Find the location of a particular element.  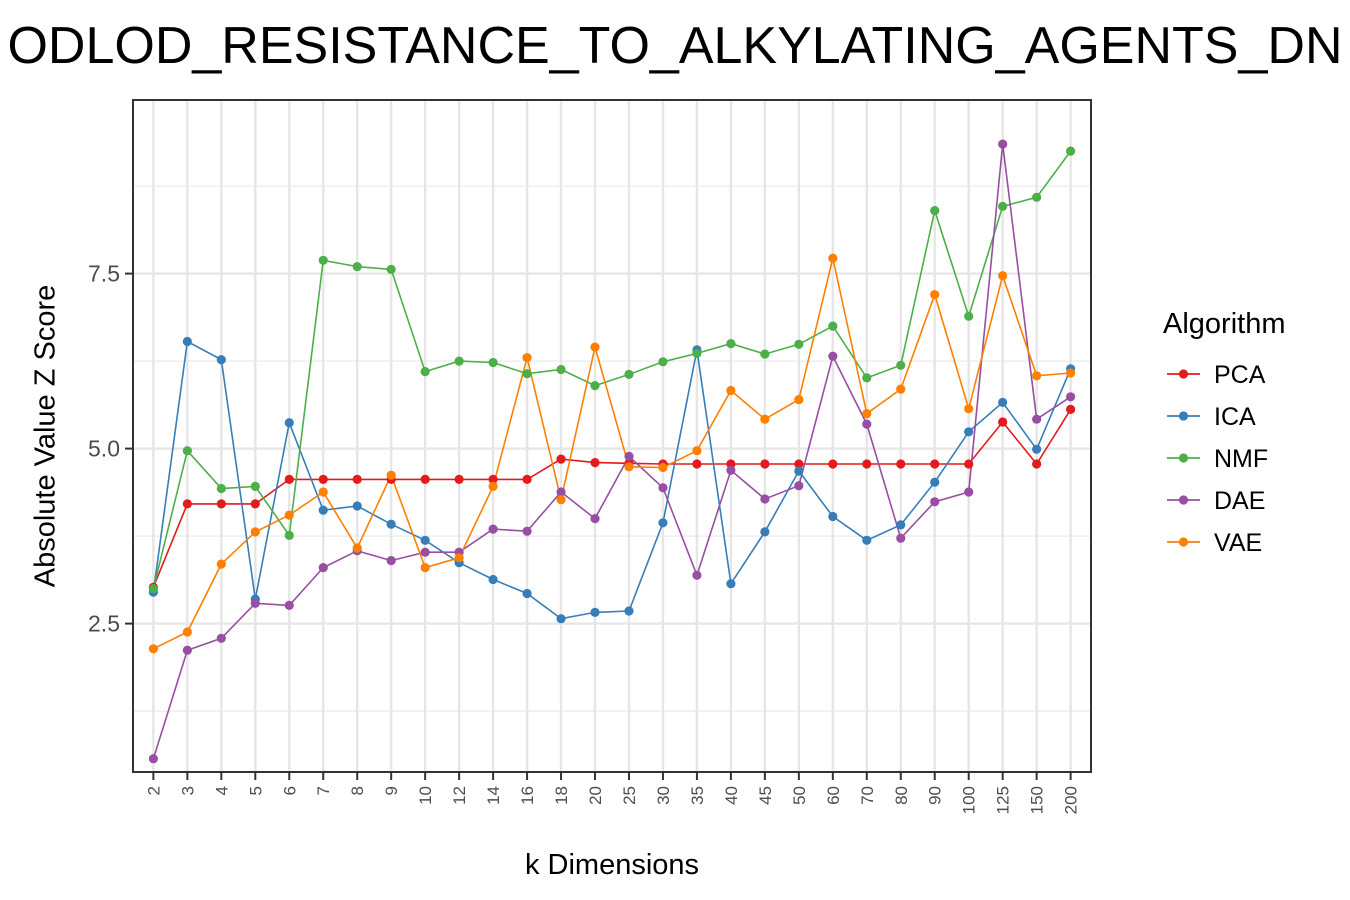

y-axis-ticks: 2.5 5.0 7.5 is located at coordinates (110, 449).